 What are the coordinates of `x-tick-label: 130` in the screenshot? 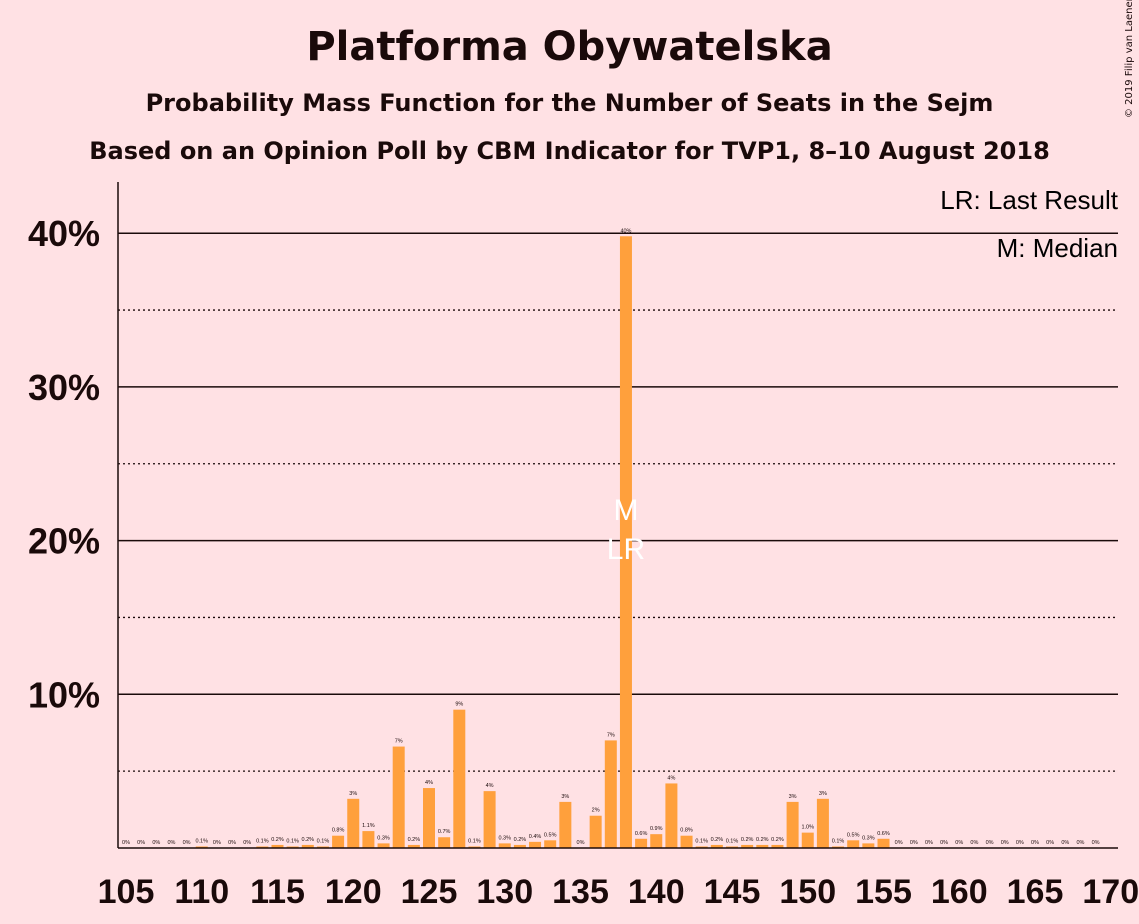 It's located at (504, 892).